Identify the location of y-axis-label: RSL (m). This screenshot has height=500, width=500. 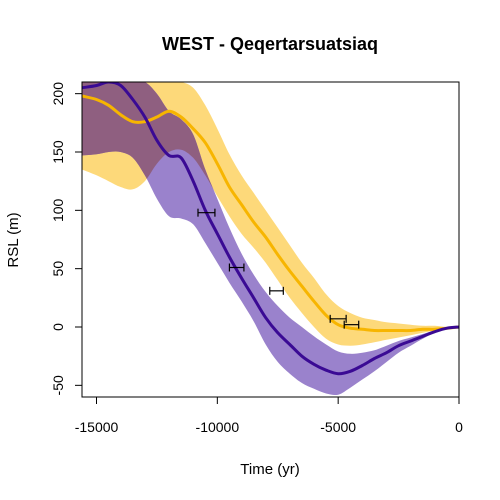
(13, 239).